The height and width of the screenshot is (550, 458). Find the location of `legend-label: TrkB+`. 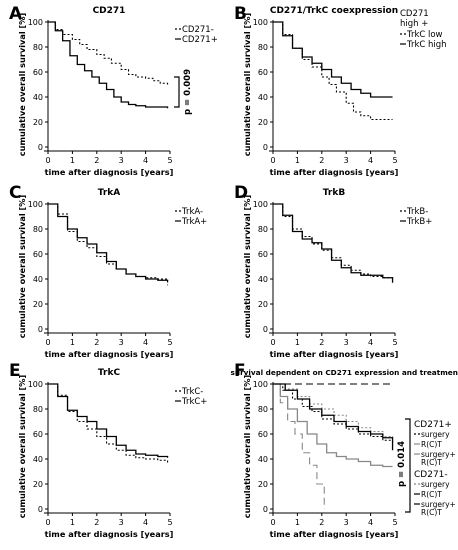

legend-label: TrkB+ is located at coordinates (419, 222).